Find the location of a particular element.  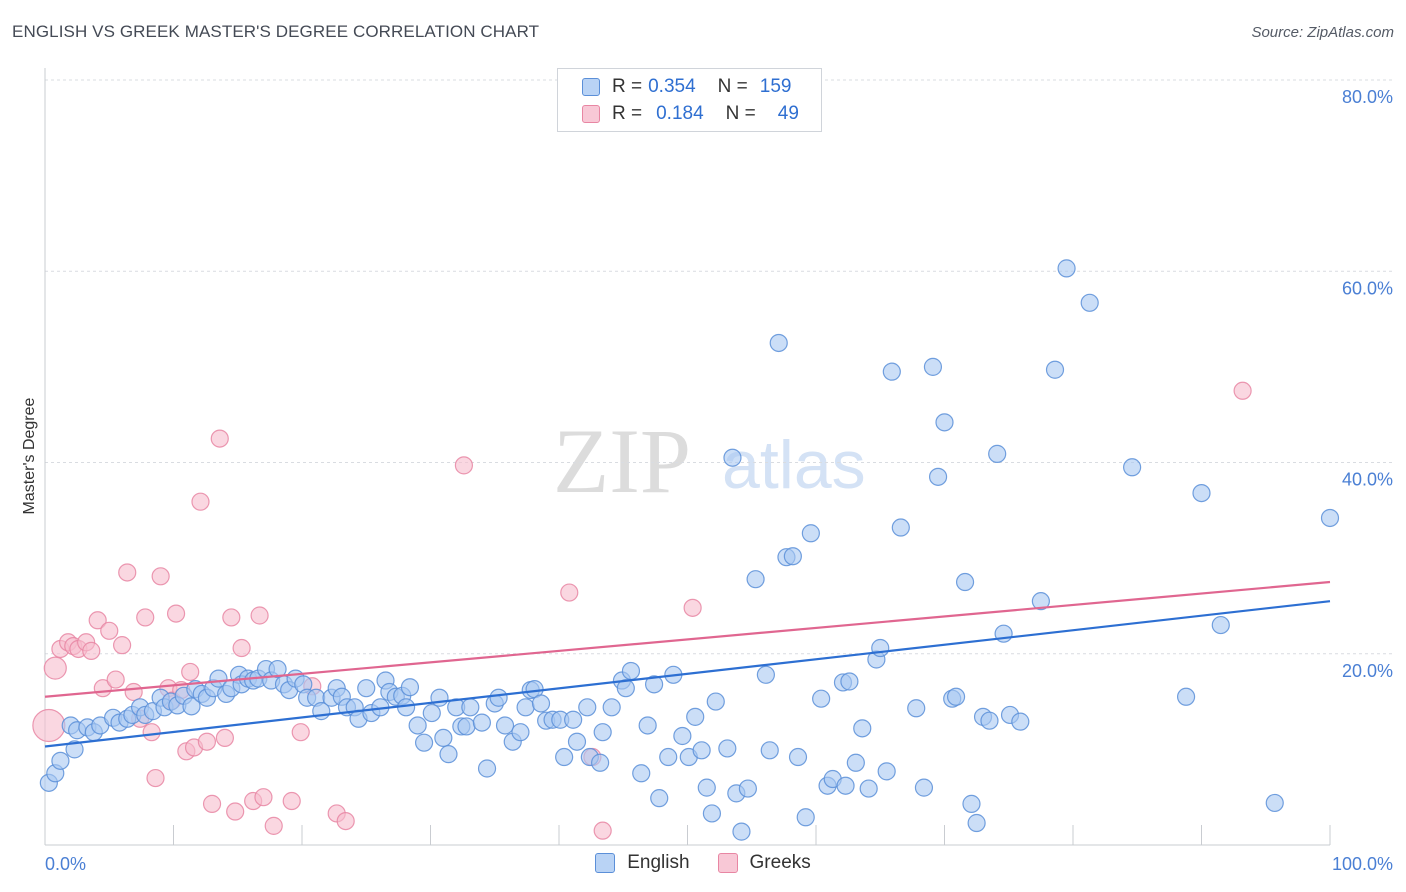

watermark: ZIP atlas is located at coordinates (709, 461).